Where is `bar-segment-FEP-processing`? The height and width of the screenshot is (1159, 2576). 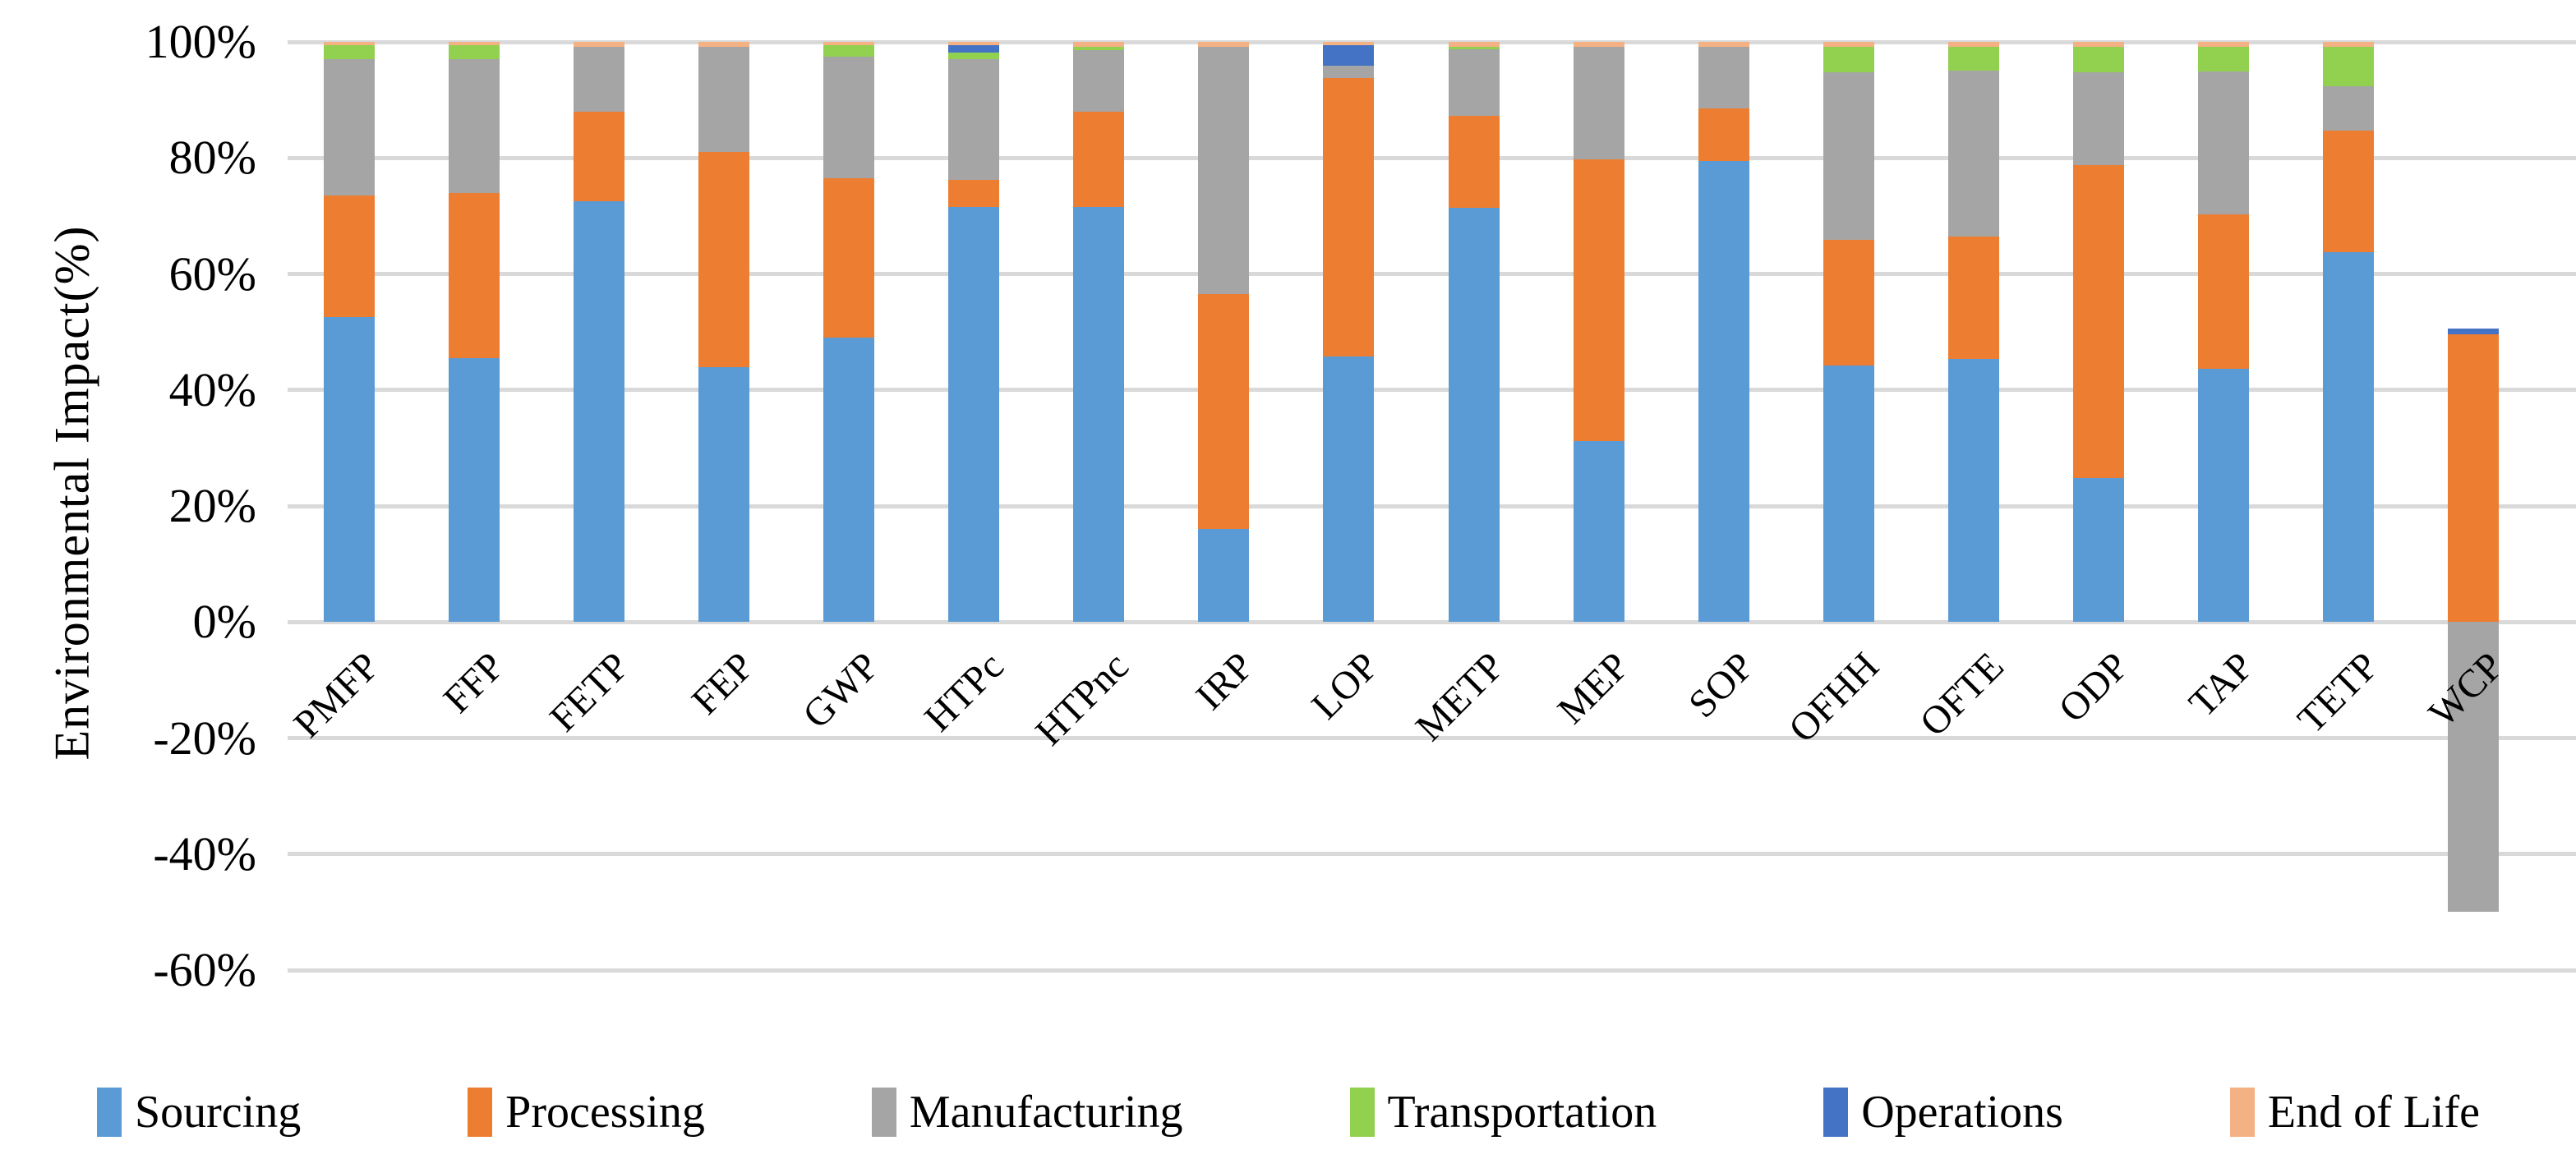
bar-segment-FEP-processing is located at coordinates (724, 259).